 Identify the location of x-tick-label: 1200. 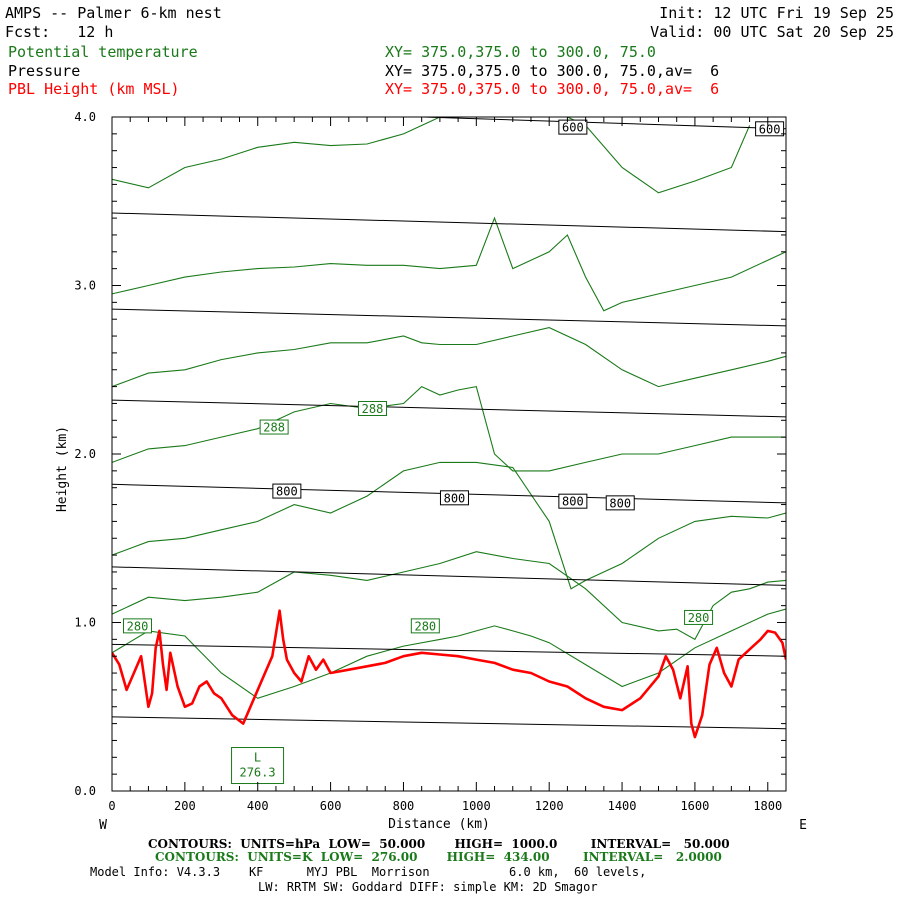
(549, 806).